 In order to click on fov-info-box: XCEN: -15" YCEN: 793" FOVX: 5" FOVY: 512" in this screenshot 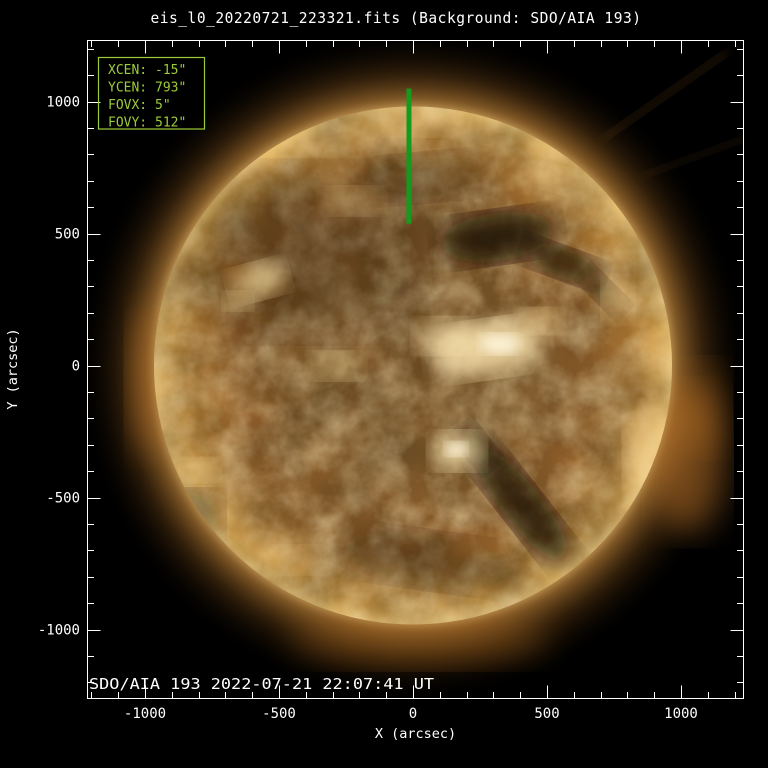, I will do `click(151, 93)`.